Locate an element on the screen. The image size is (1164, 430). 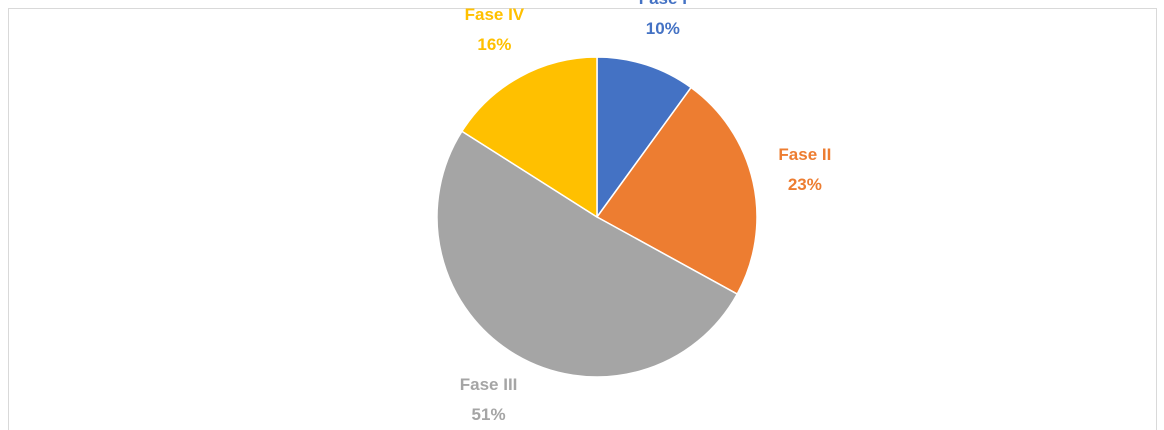
slice-value-label: 10% is located at coordinates (663, 28).